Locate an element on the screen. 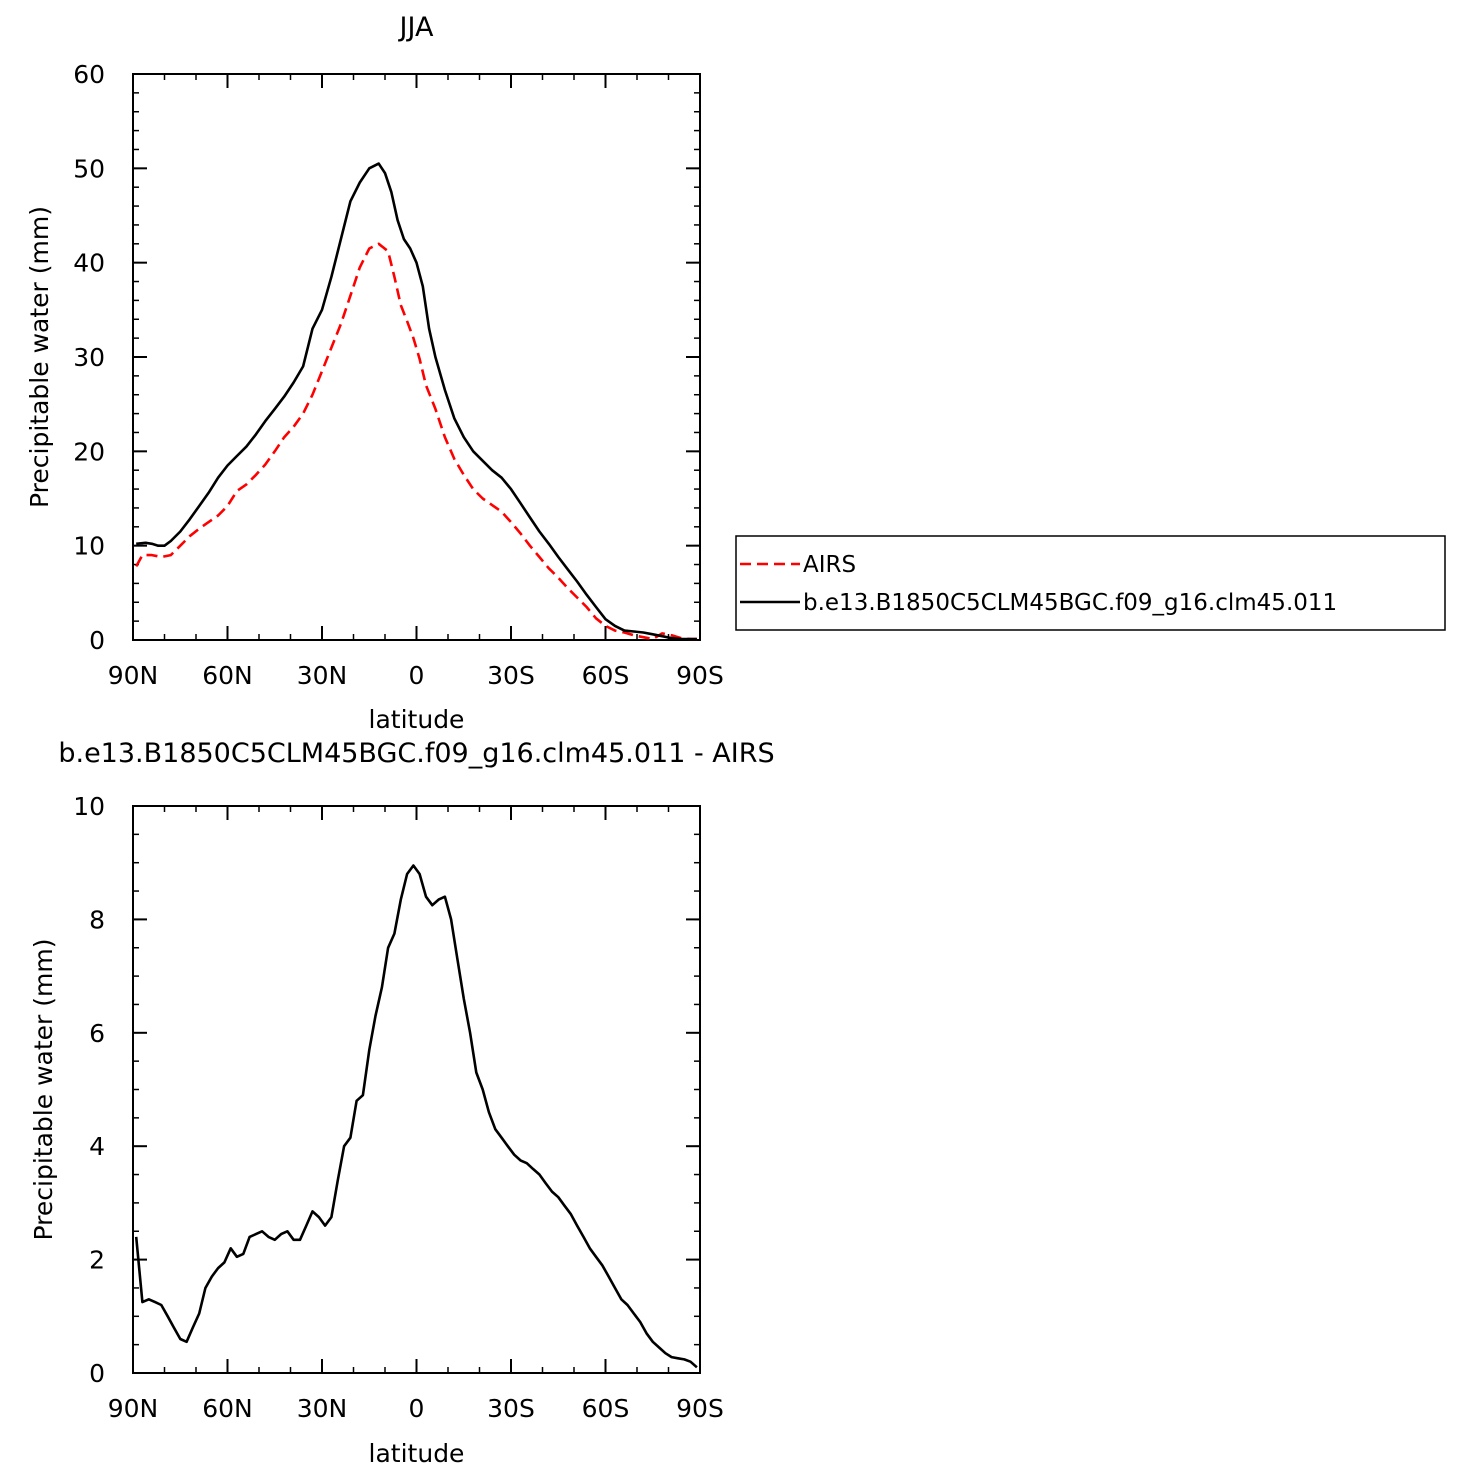  legend-label-model: b.e13.B1850C5CLM45BGC.f09_g16.clm45.011 is located at coordinates (1070, 603).